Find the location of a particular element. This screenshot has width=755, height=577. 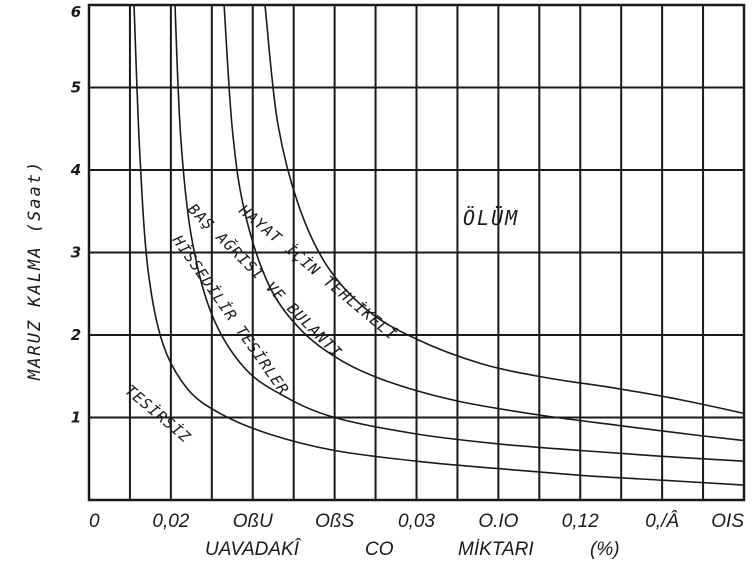

x-axis-label: UAVADAKÎ CO MİKTARI (%) is located at coordinates (412, 549).